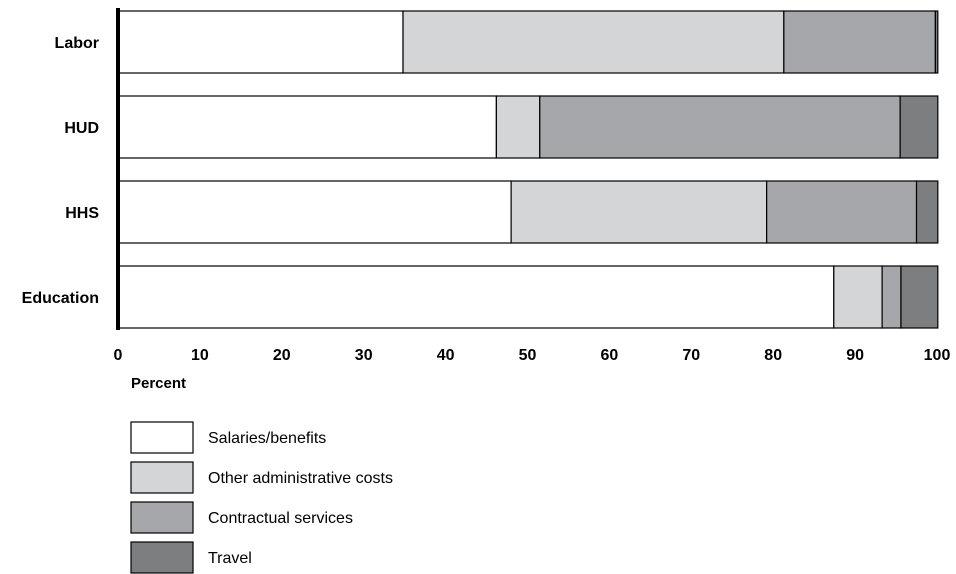 Image resolution: width=956 pixels, height=574 pixels. I want to click on category-label-hud: HUD, so click(81, 128).